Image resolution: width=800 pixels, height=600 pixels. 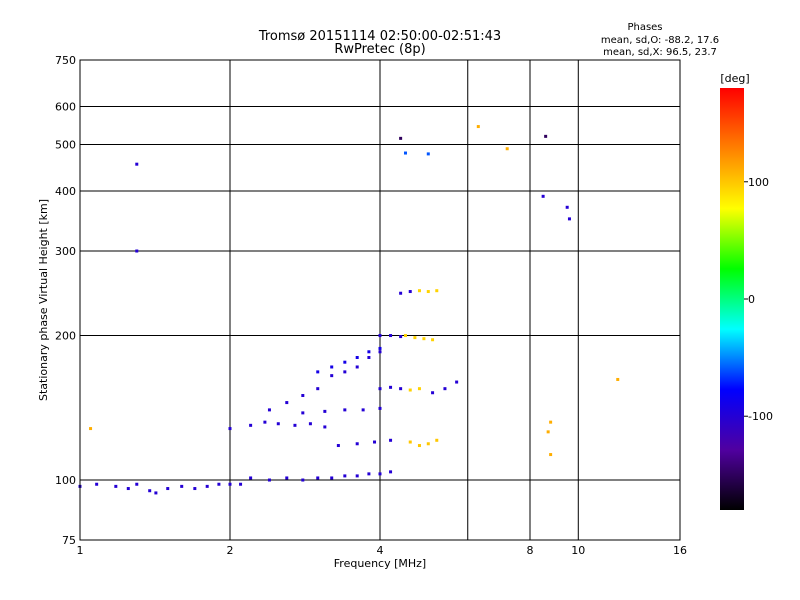 What do you see at coordinates (69, 540) in the screenshot?
I see `y-tick-label: 75` at bounding box center [69, 540].